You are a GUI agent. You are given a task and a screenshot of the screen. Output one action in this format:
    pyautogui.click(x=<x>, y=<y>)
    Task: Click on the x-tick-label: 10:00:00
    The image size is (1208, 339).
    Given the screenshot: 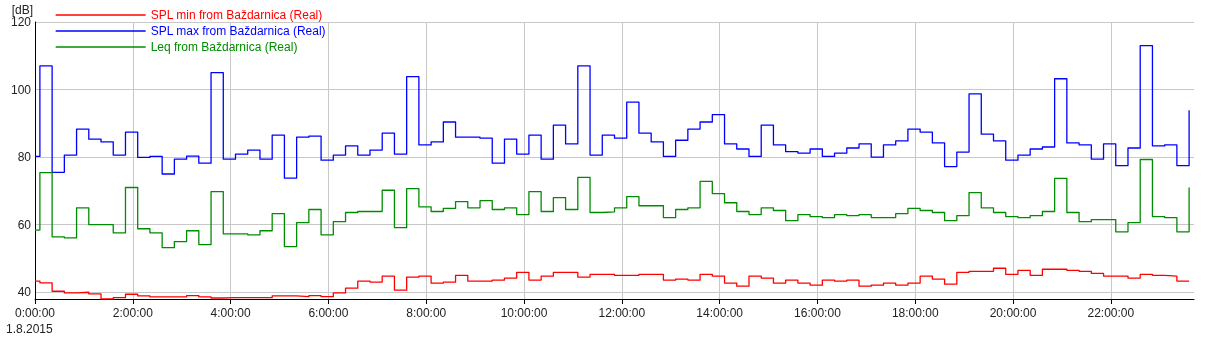 What is the action you would take?
    pyautogui.click(x=524, y=313)
    